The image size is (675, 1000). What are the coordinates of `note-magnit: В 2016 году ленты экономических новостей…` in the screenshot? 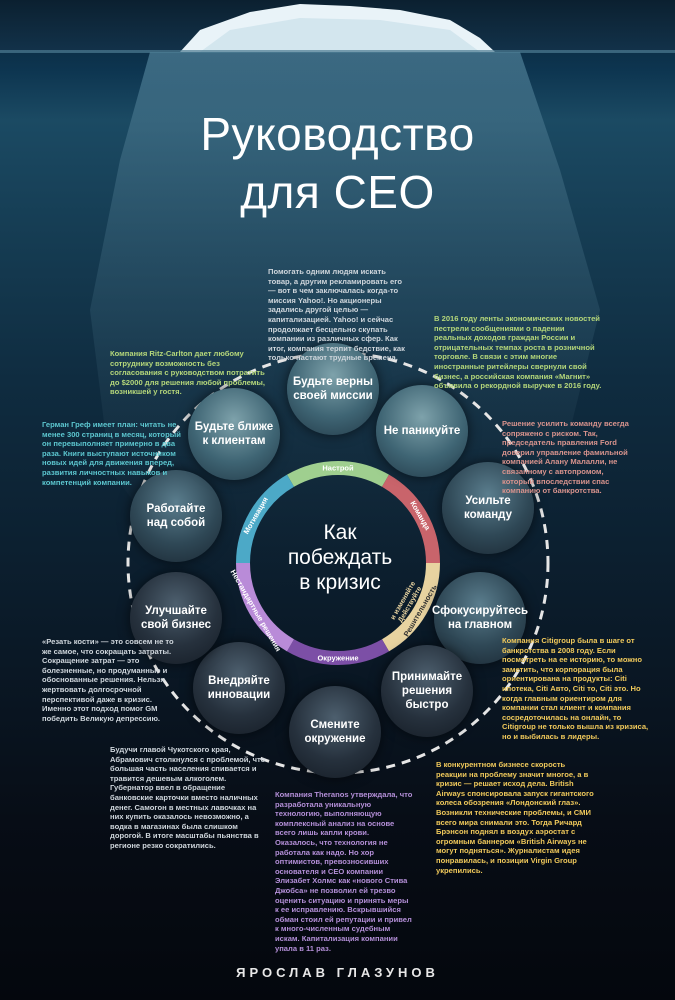 It's located at (518, 352).